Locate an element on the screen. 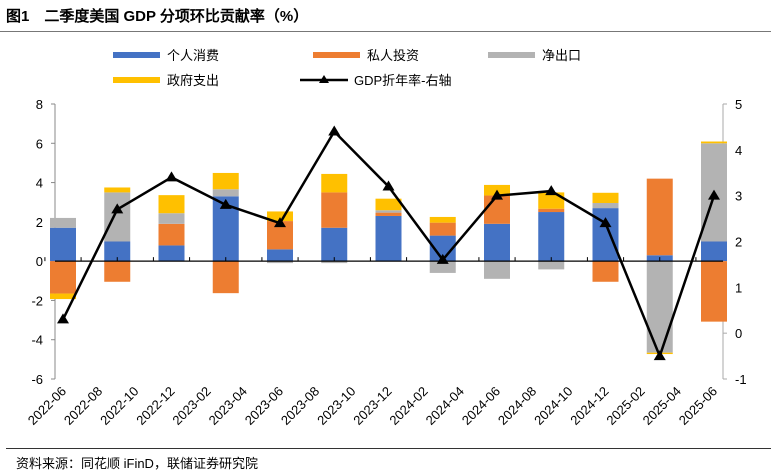 Image resolution: width=771 pixels, height=474 pixels. left-tick-label: 2 is located at coordinates (39, 222).